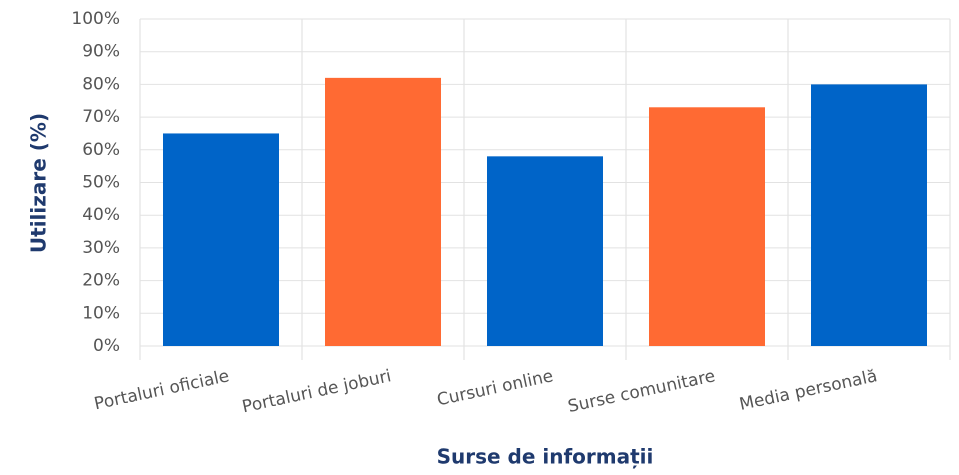  I want to click on x-tick-label: Portaluri de joburi, so click(316, 391).